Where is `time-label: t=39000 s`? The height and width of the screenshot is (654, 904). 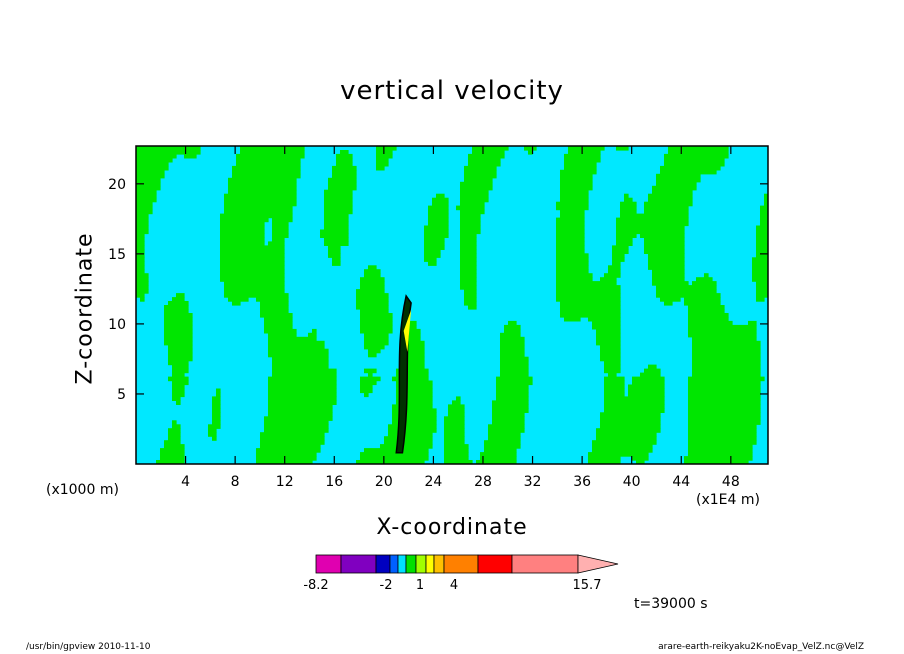
time-label: t=39000 s is located at coordinates (671, 604).